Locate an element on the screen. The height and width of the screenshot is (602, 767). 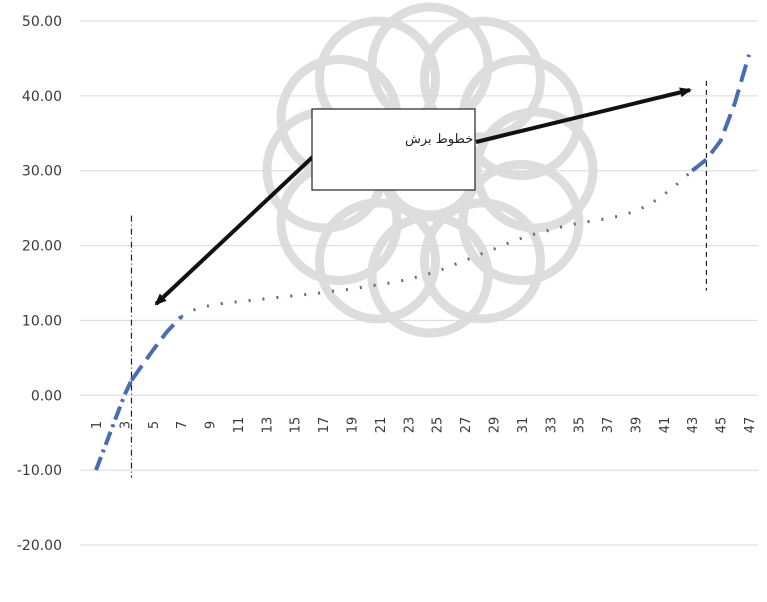
x-tick-label: 7 is located at coordinates (182, 425).